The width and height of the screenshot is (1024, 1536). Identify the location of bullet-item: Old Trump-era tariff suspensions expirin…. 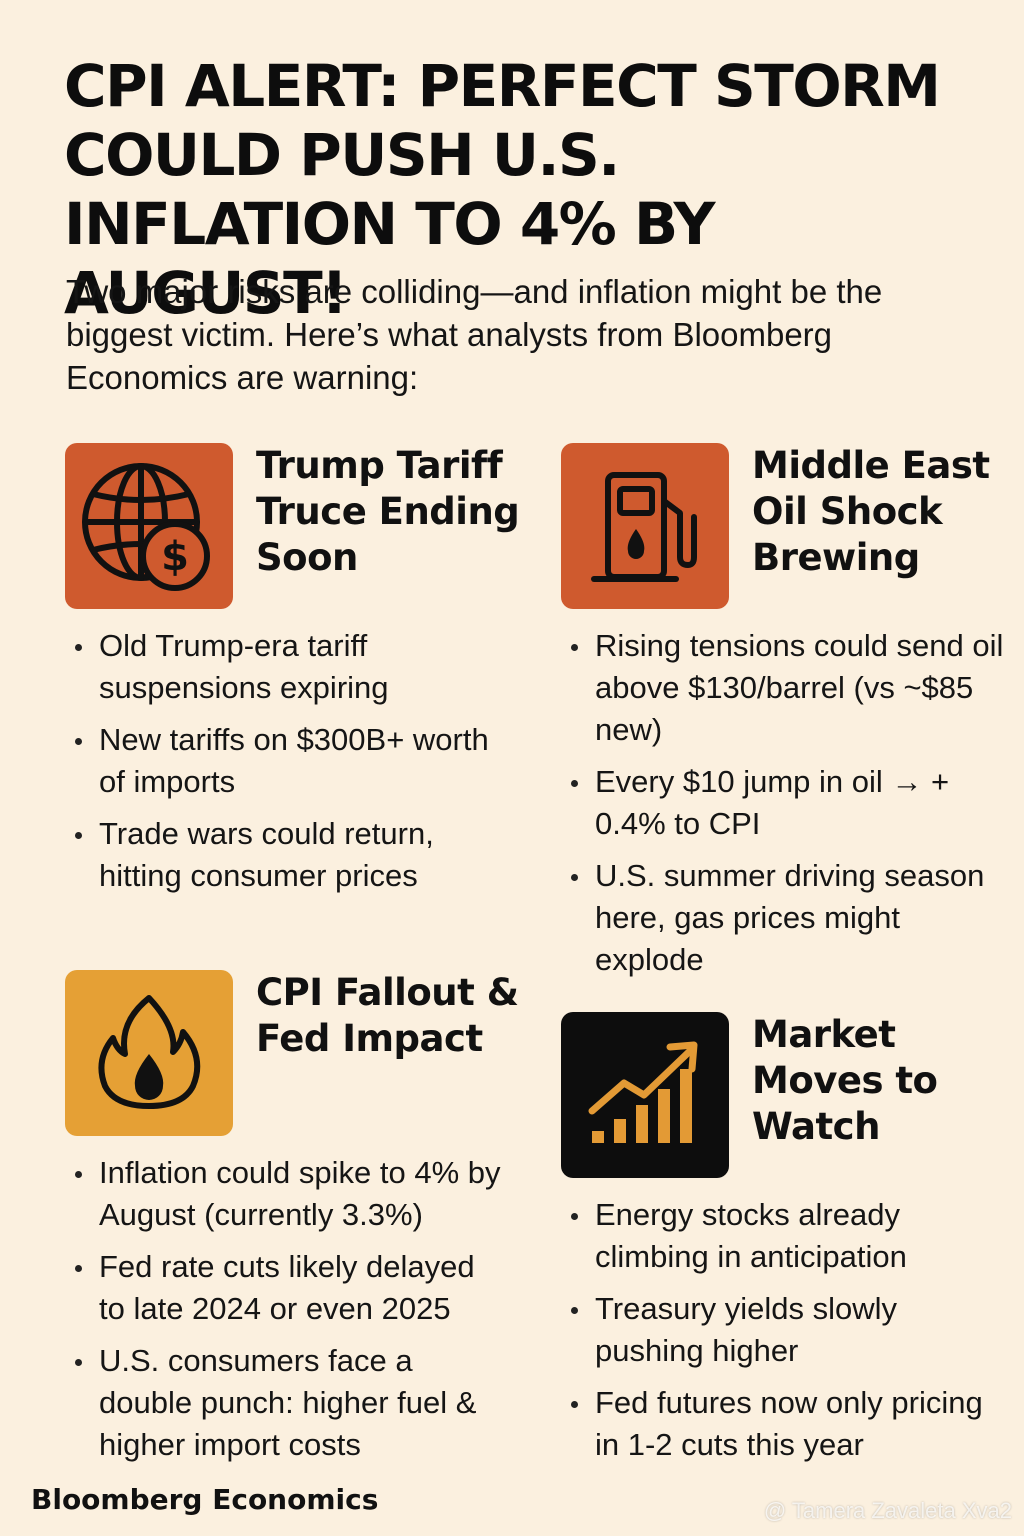
(280, 667).